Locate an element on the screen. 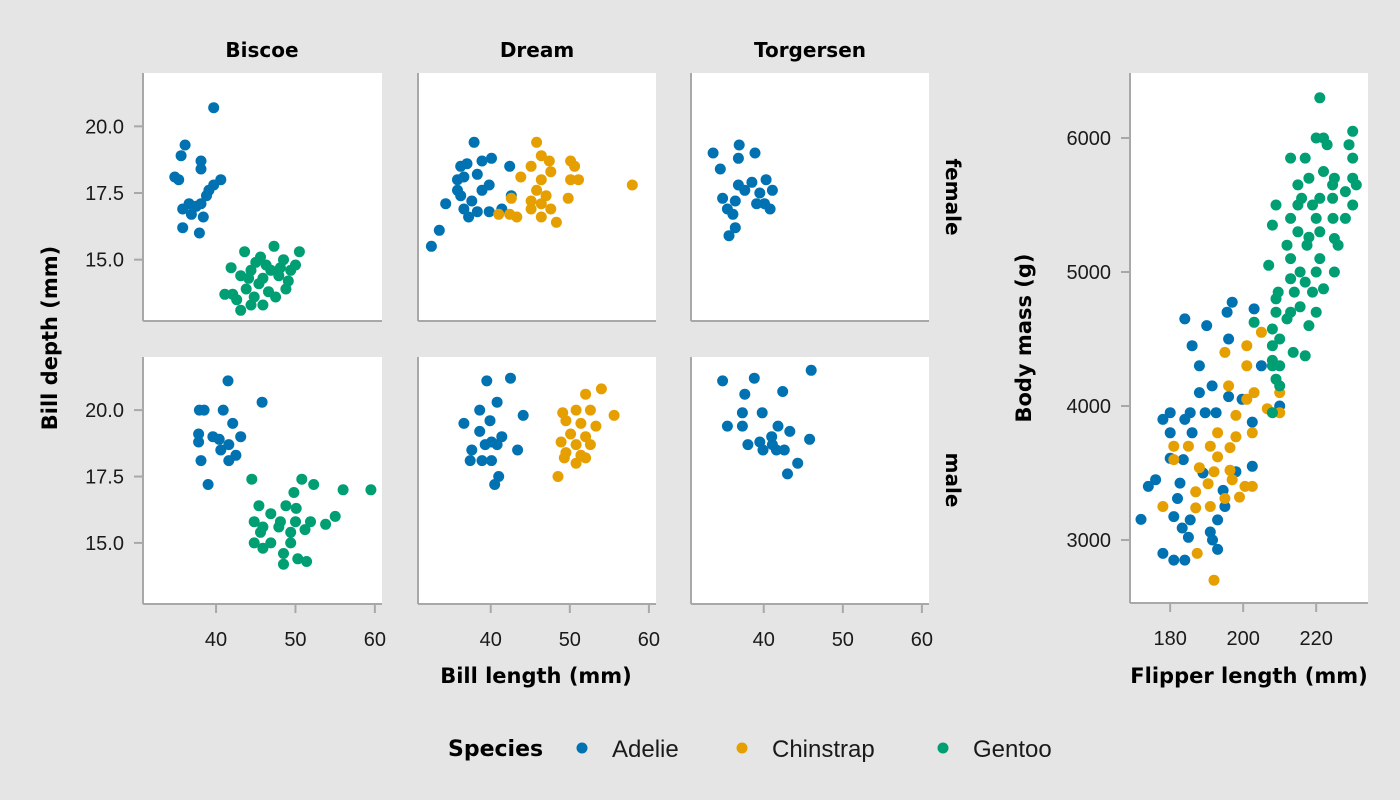 The image size is (1400, 800). panel-torgersen-male: 40 50 60 is located at coordinates (811, 504).